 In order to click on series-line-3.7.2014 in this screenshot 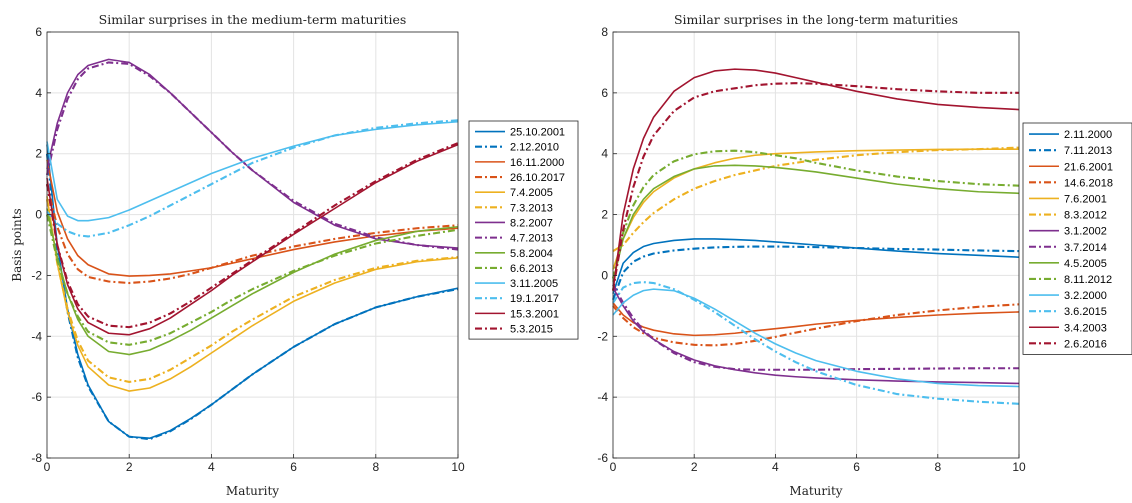, I will do `click(815, 327)`.